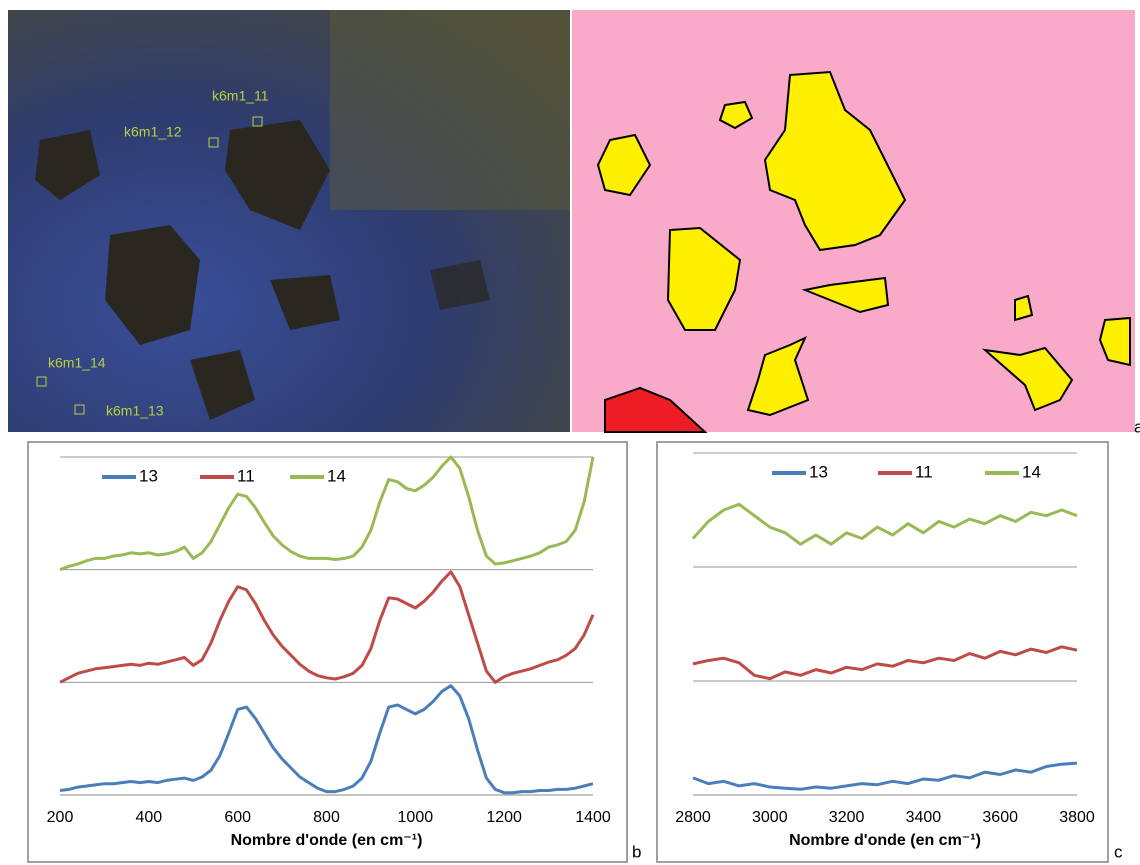  Describe the element at coordinates (326, 817) in the screenshot. I see `x-tick-label: 800` at that location.